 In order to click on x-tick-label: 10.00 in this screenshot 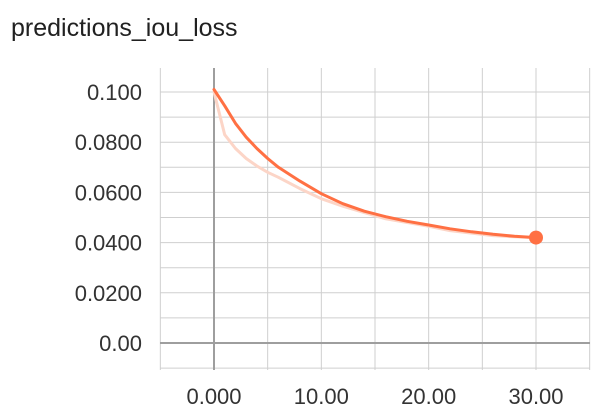, I will do `click(321, 396)`.